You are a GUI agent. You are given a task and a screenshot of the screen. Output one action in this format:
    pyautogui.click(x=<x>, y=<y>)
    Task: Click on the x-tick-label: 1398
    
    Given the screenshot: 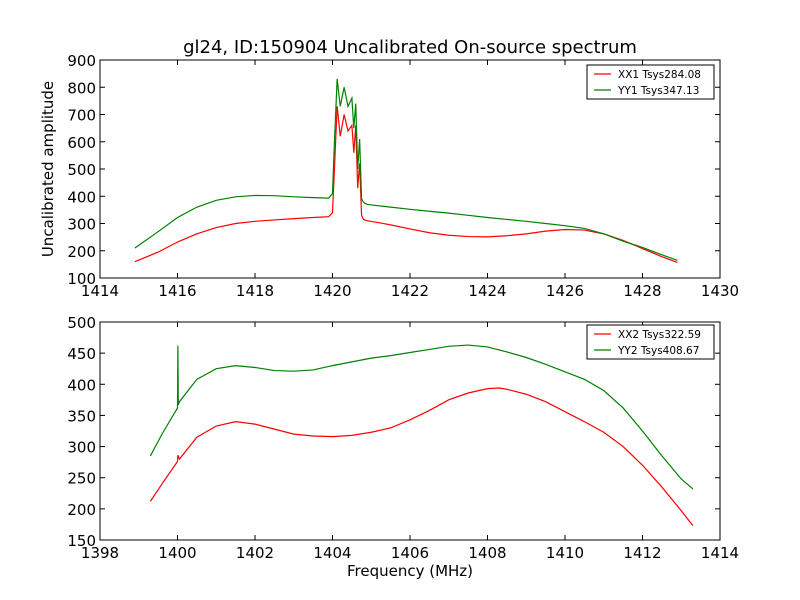 What is the action you would take?
    pyautogui.click(x=100, y=553)
    